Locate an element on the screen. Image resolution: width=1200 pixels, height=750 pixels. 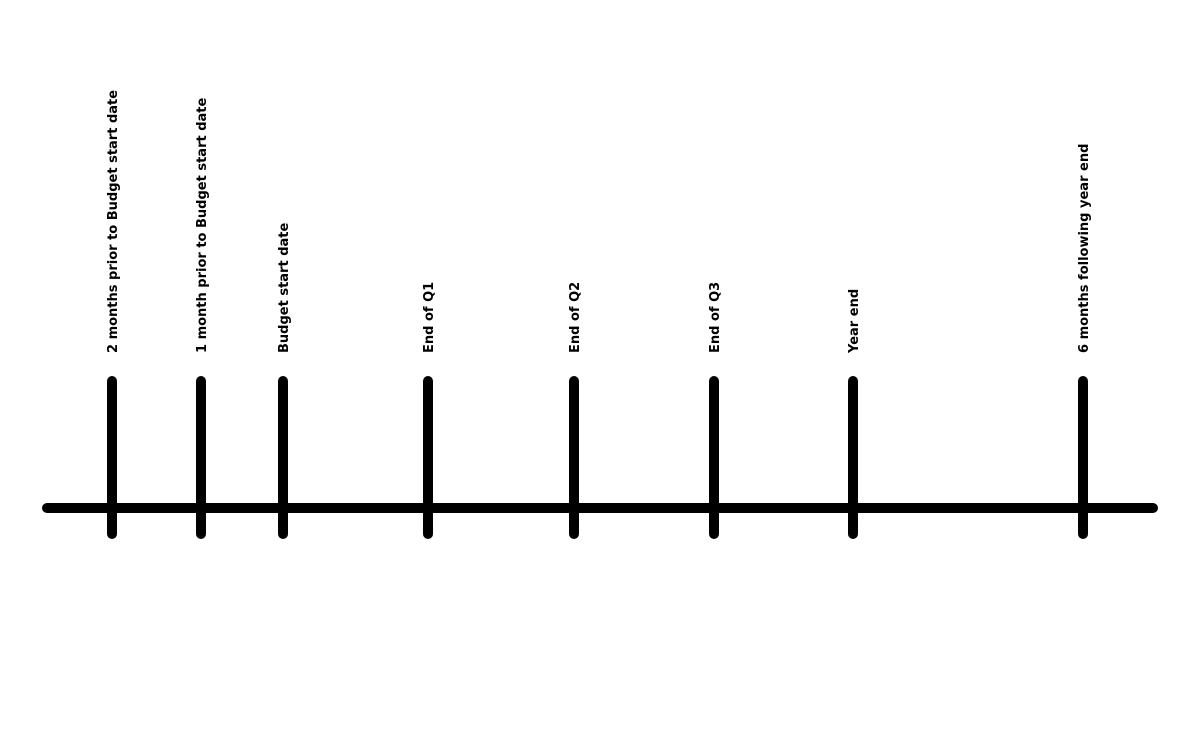
milestone-label: Budget start date is located at coordinates (284, 287).